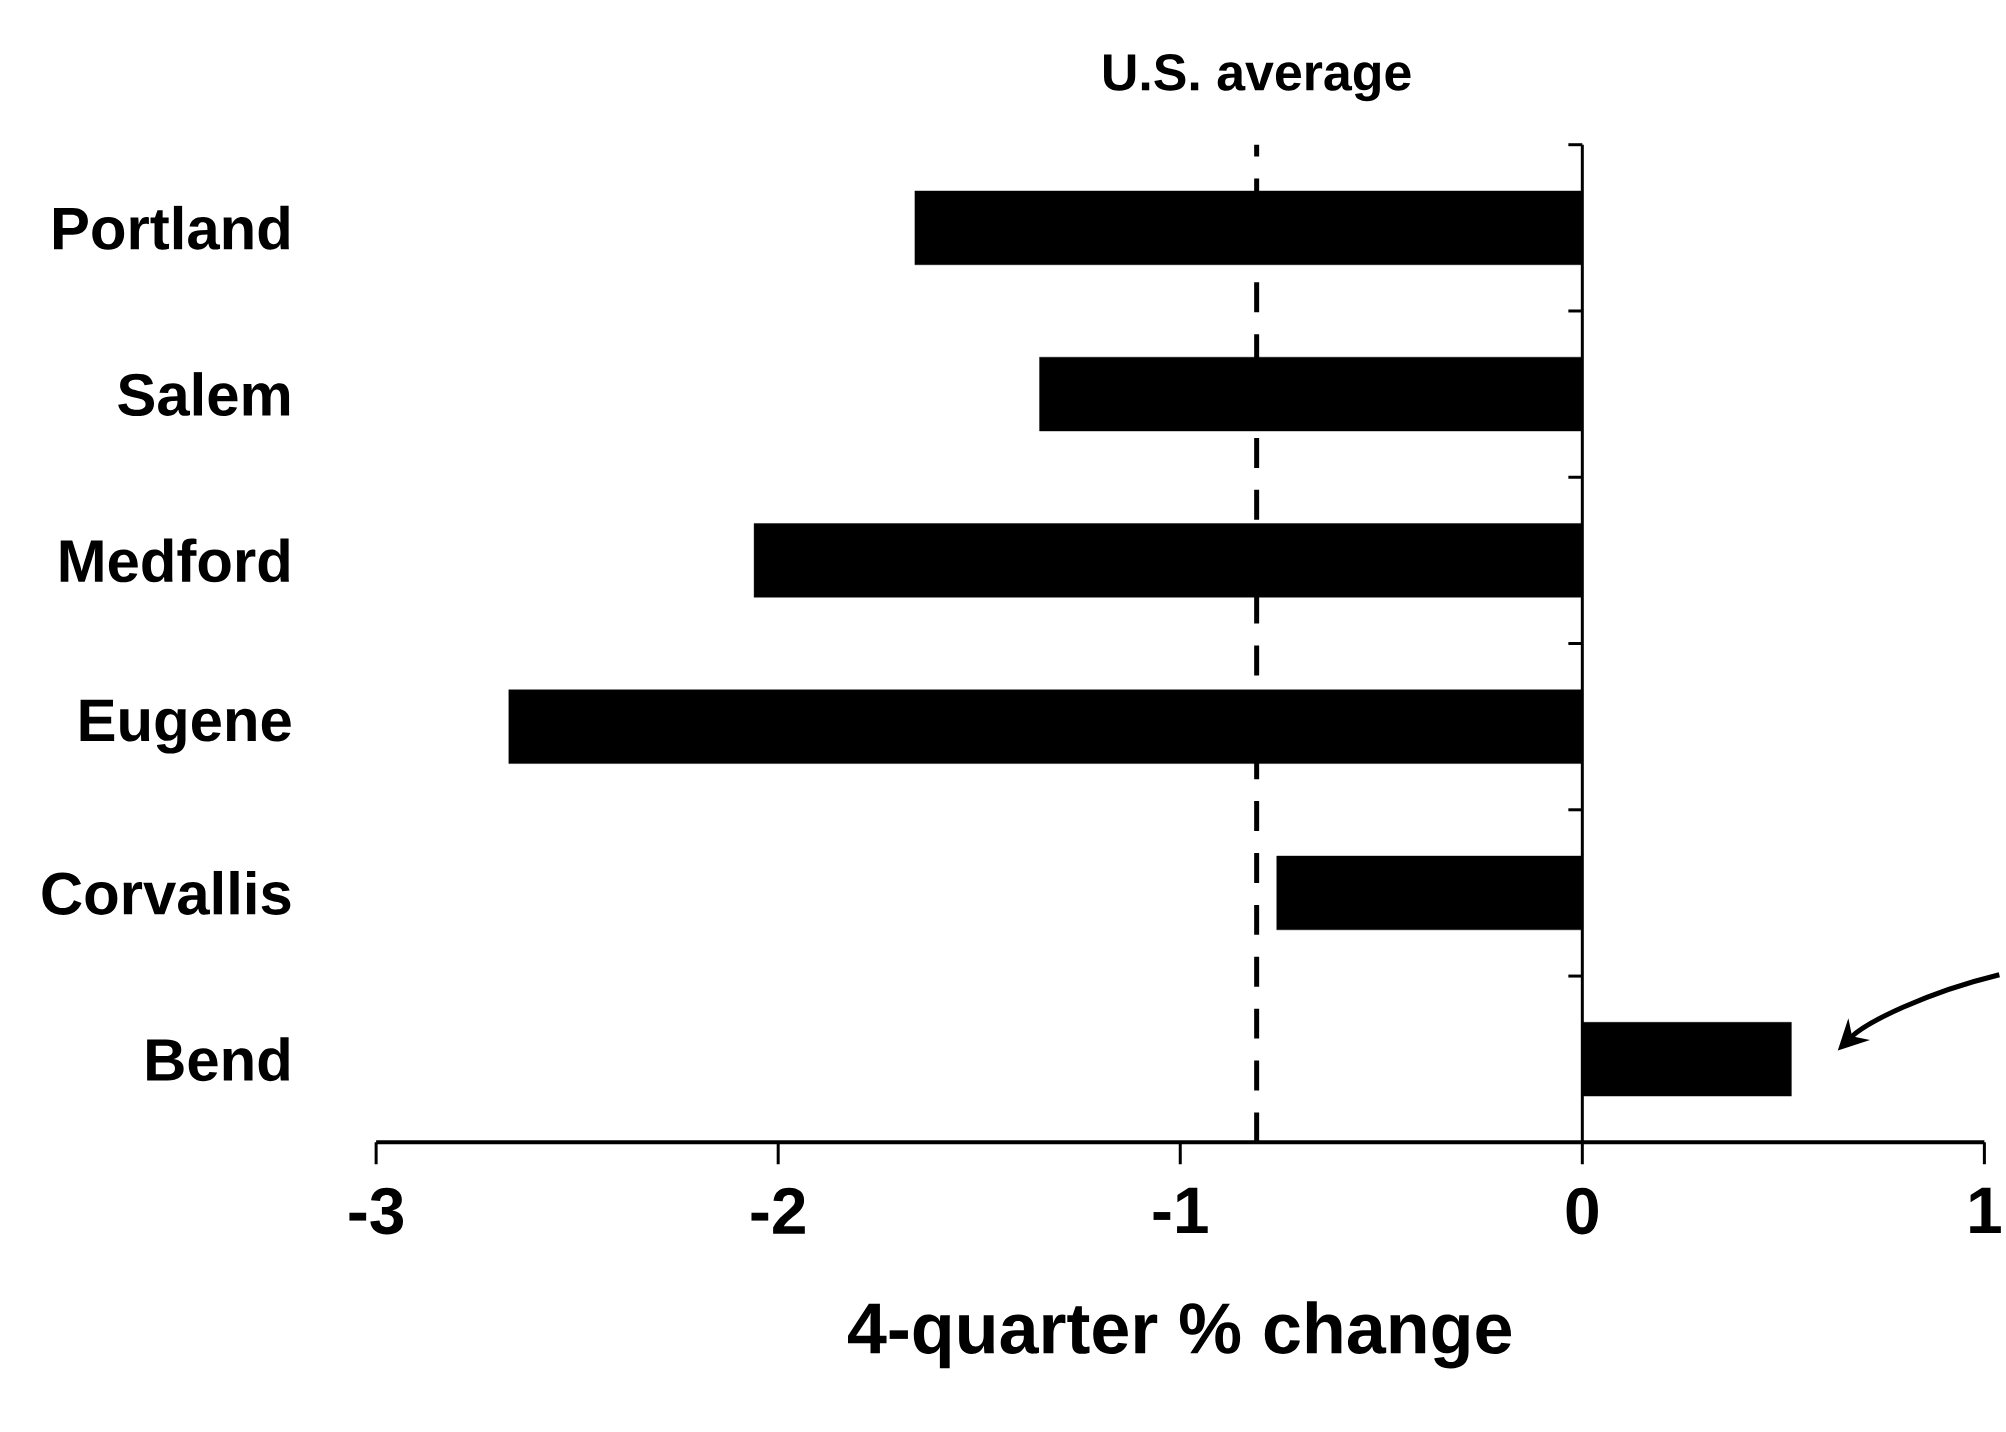  Describe the element at coordinates (376, 1211) in the screenshot. I see `x-tick-label: -3` at that location.